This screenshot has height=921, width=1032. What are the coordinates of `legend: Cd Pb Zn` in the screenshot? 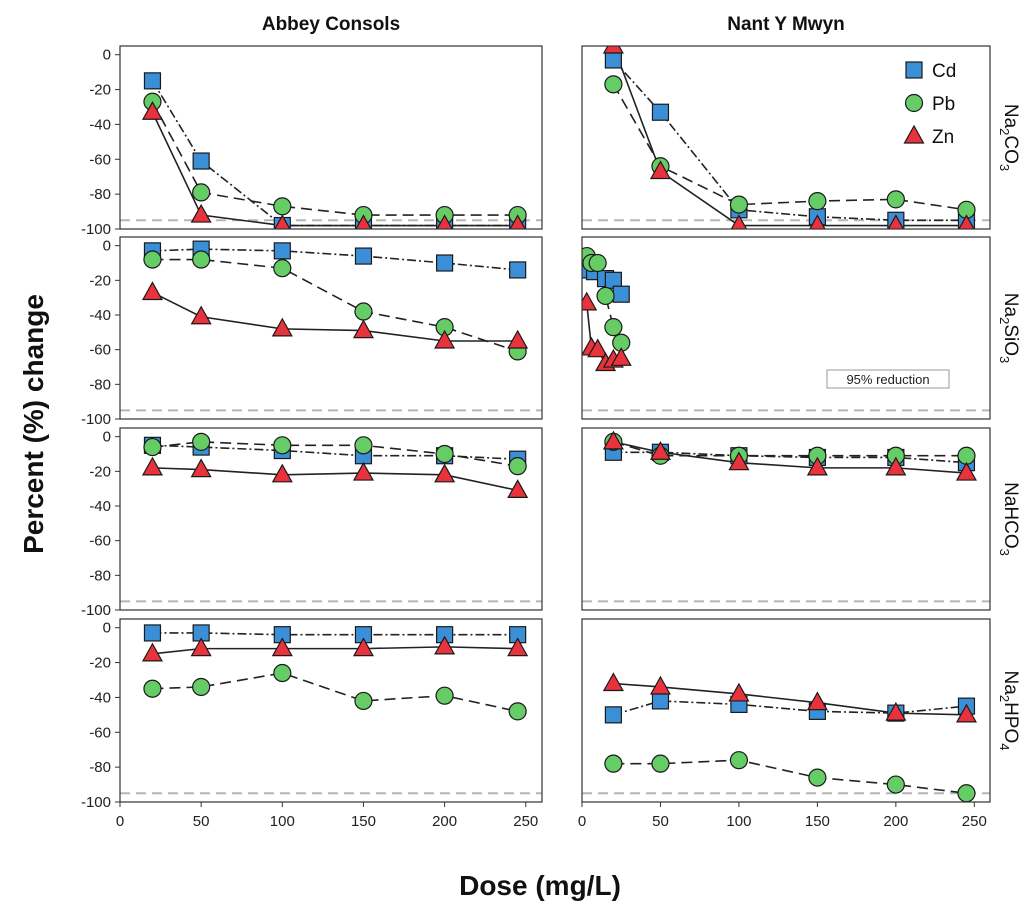 It's located at (929, 104).